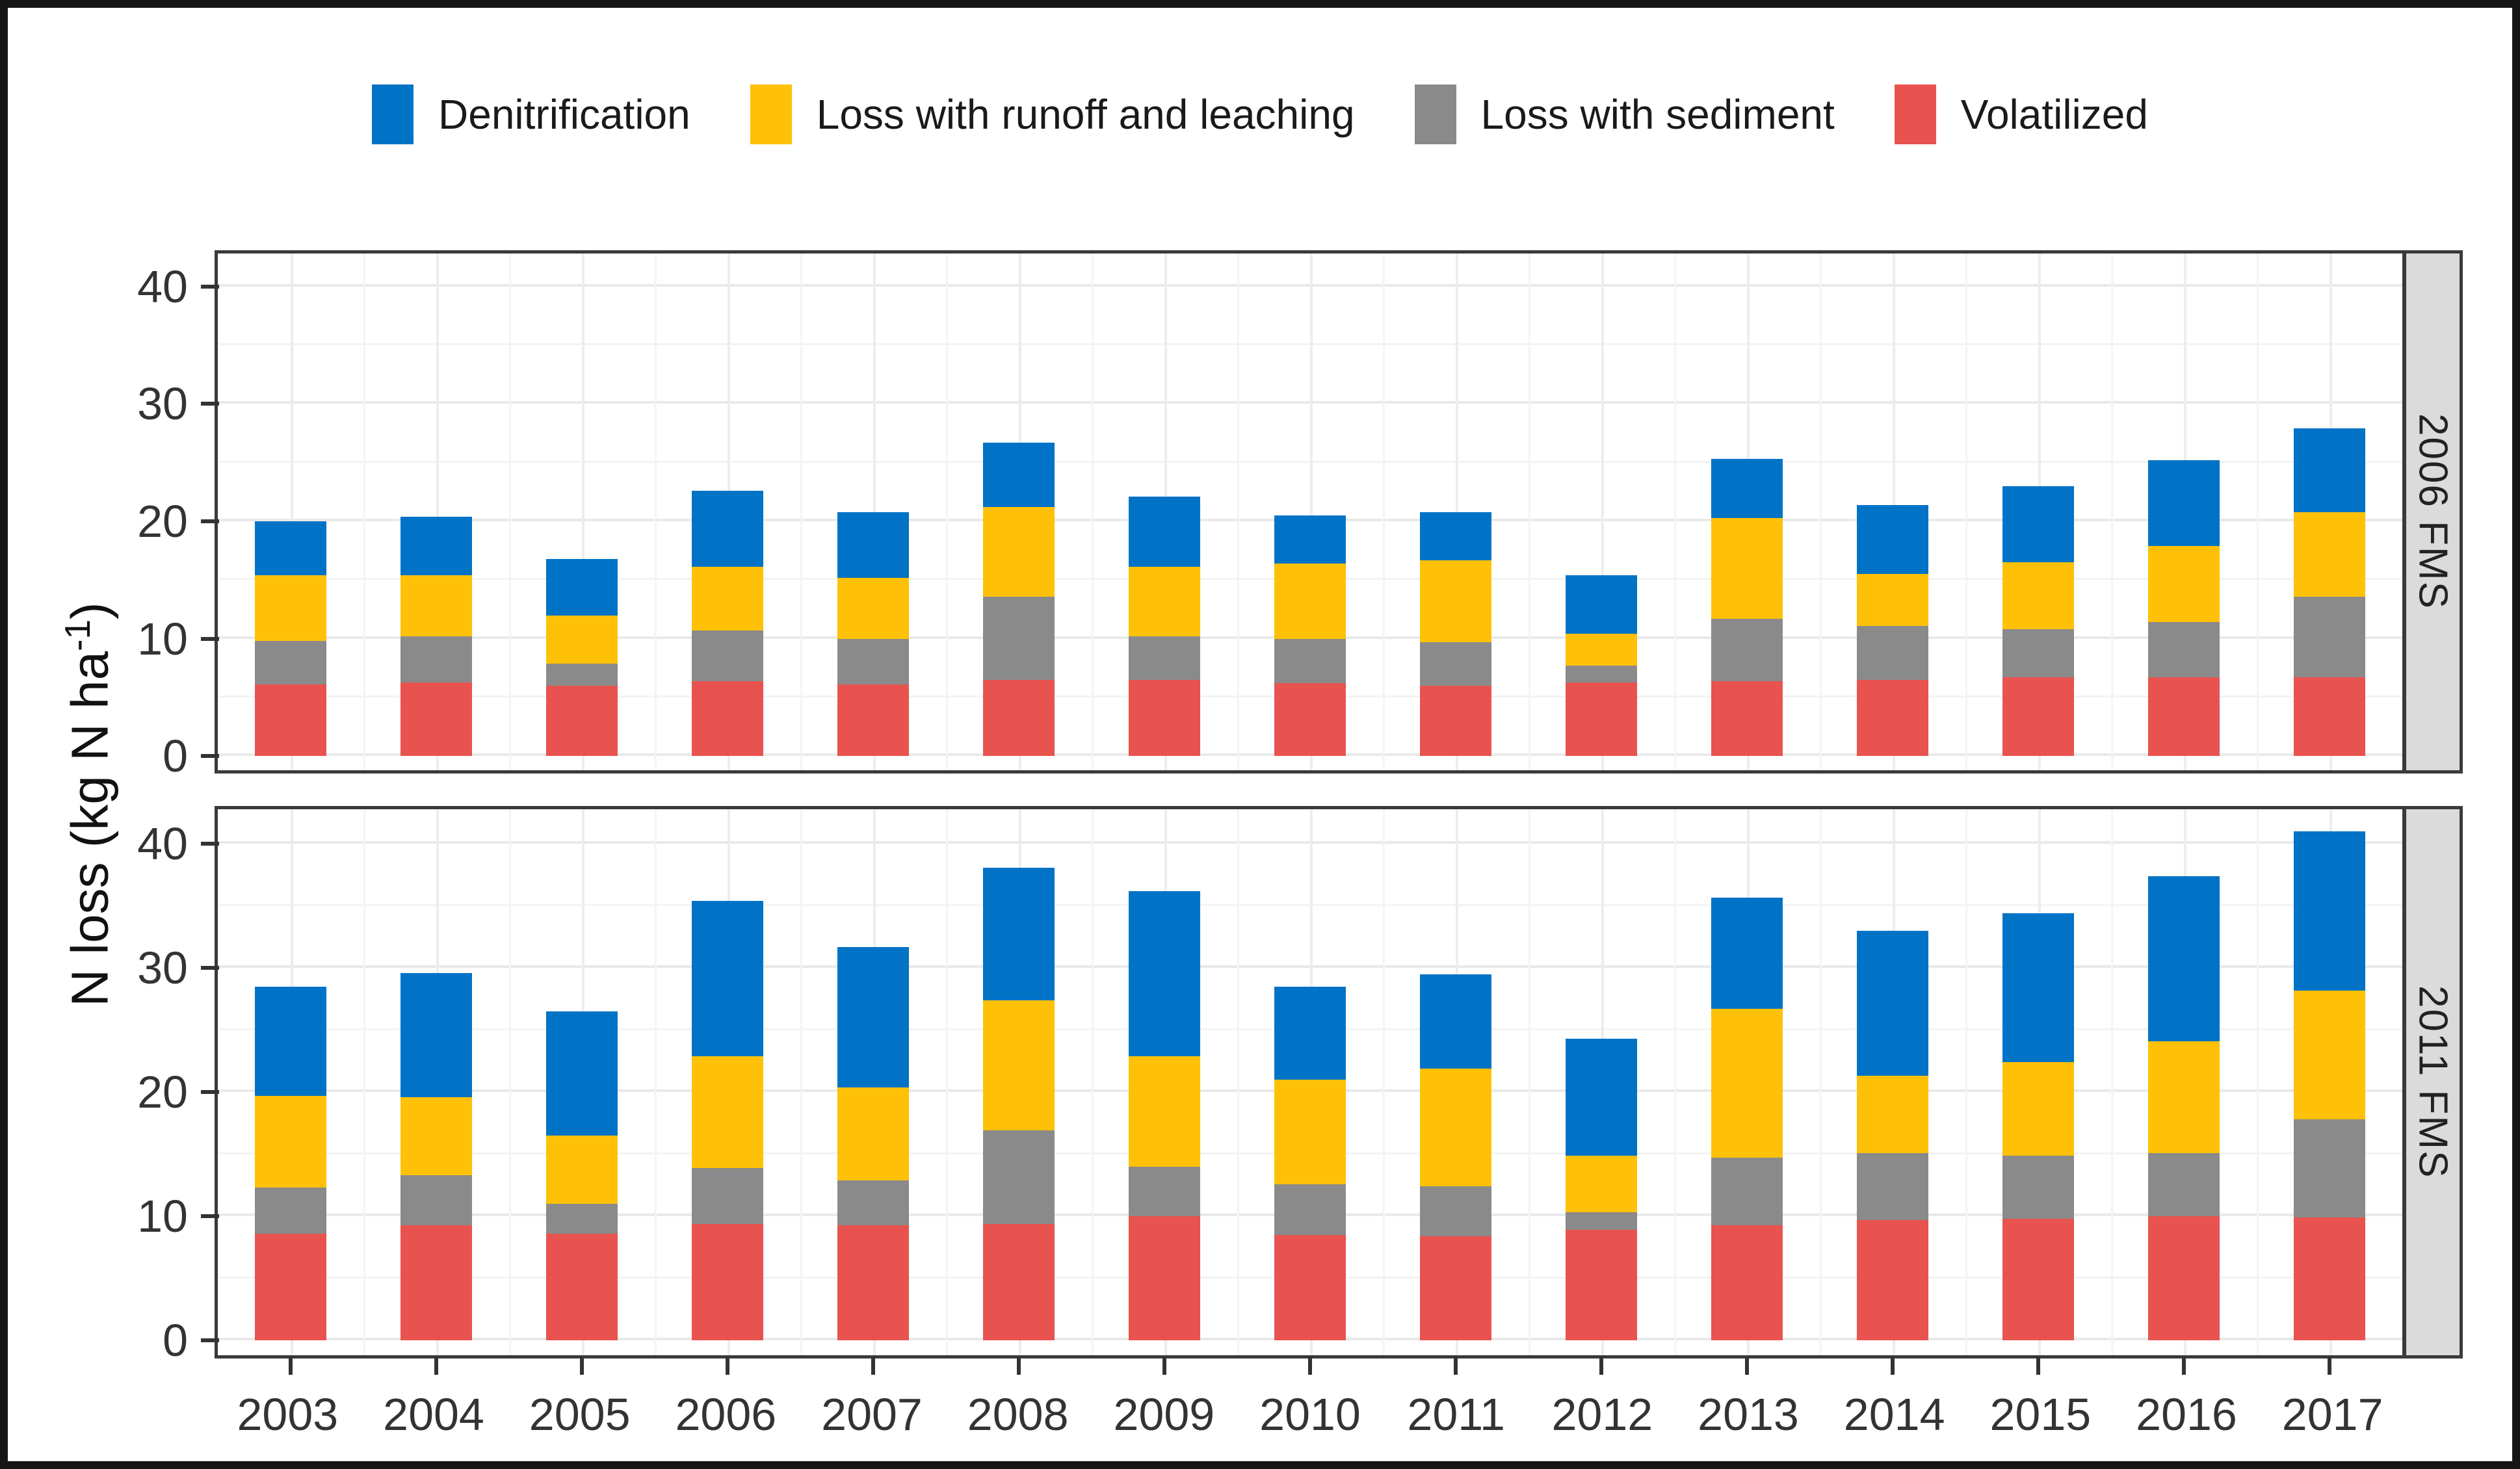 This screenshot has height=1469, width=2520. What do you see at coordinates (162, 968) in the screenshot?
I see `y-tick-label: 30` at bounding box center [162, 968].